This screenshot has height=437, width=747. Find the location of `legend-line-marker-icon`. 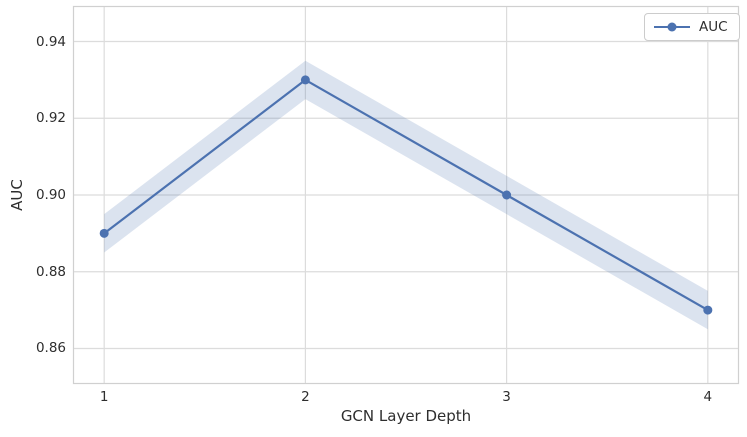

legend-line-marker-icon is located at coordinates (672, 27).